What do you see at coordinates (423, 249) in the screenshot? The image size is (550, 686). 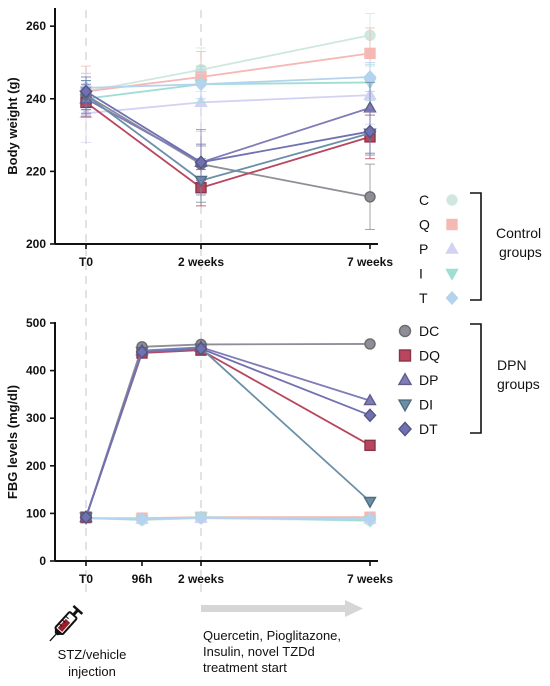 I see `legend-label-P: P` at bounding box center [423, 249].